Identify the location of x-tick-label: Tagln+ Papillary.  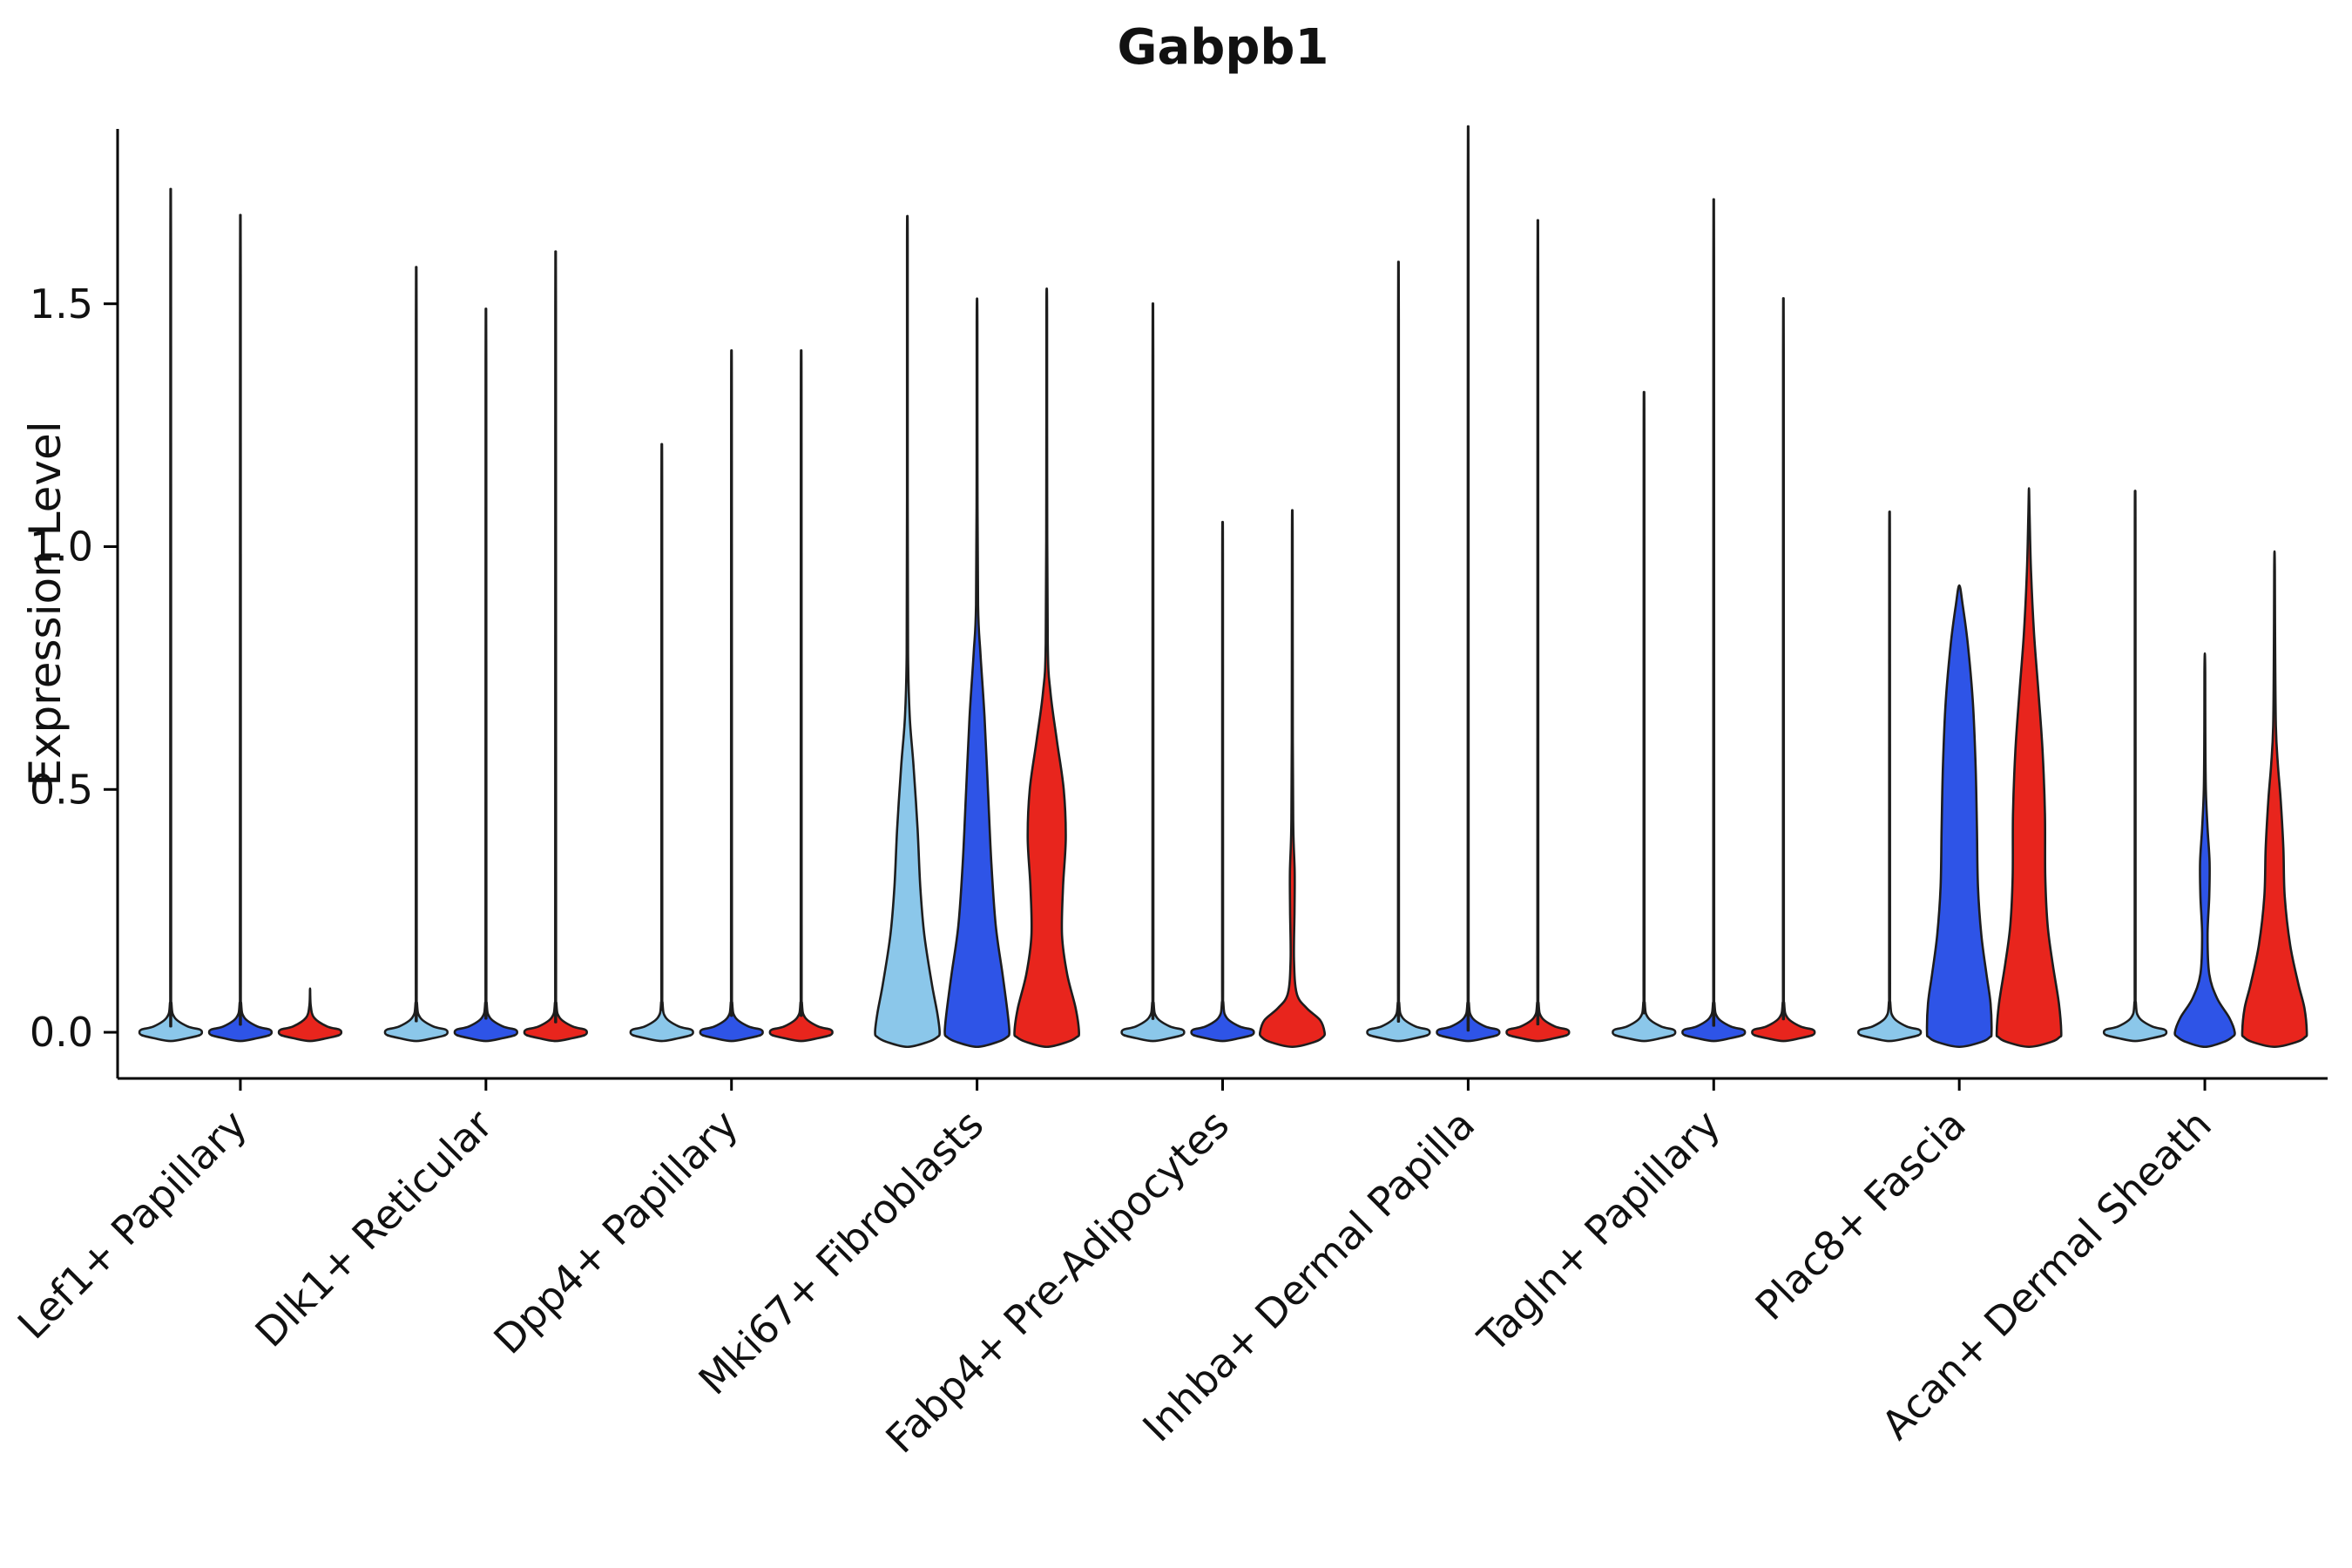
(1598, 1231).